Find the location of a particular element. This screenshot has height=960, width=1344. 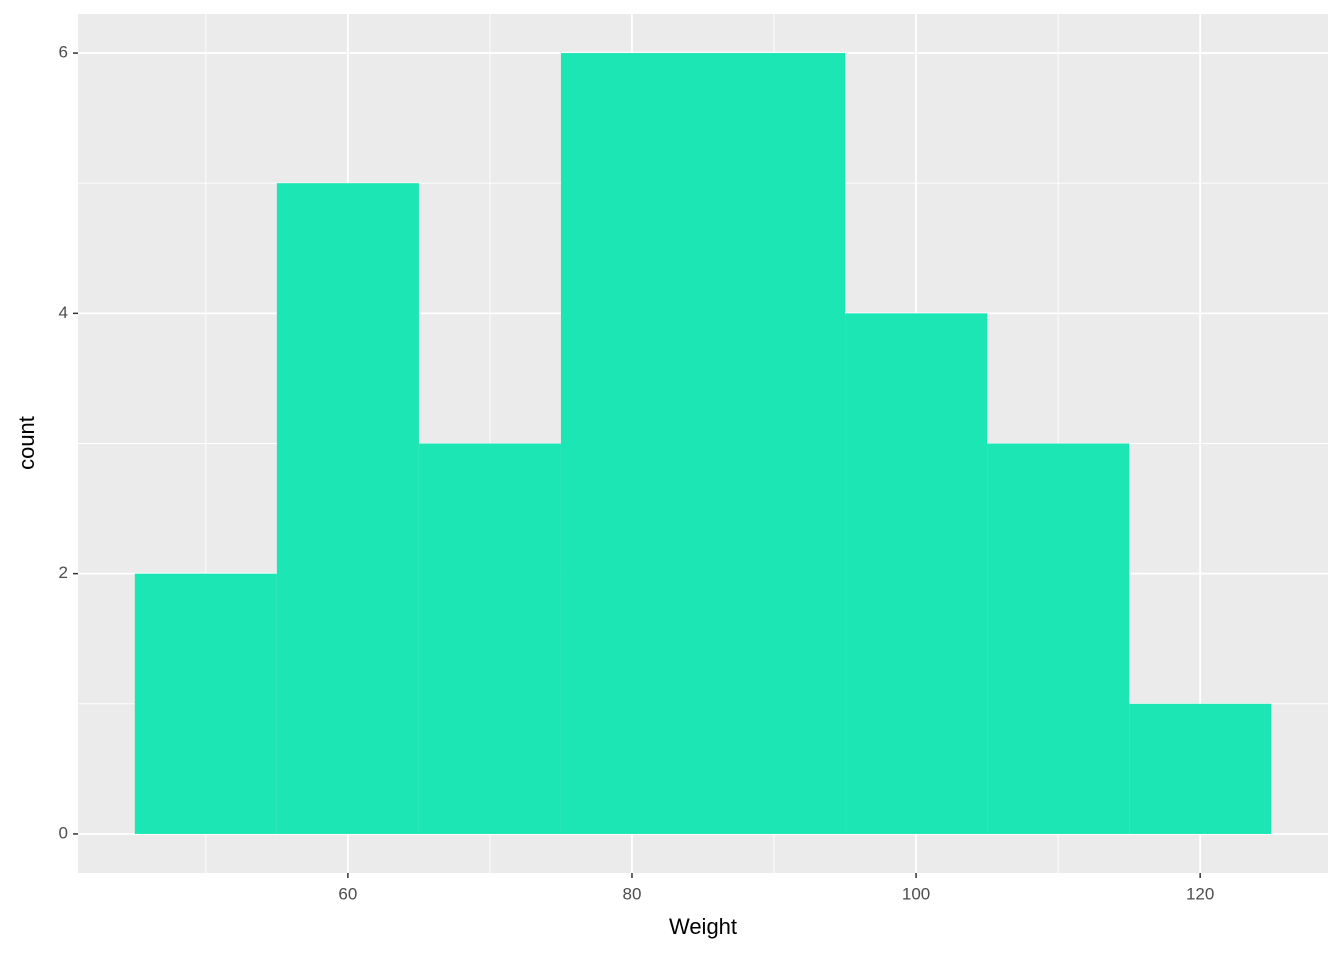

y-tick-label: 4 is located at coordinates (63, 312).